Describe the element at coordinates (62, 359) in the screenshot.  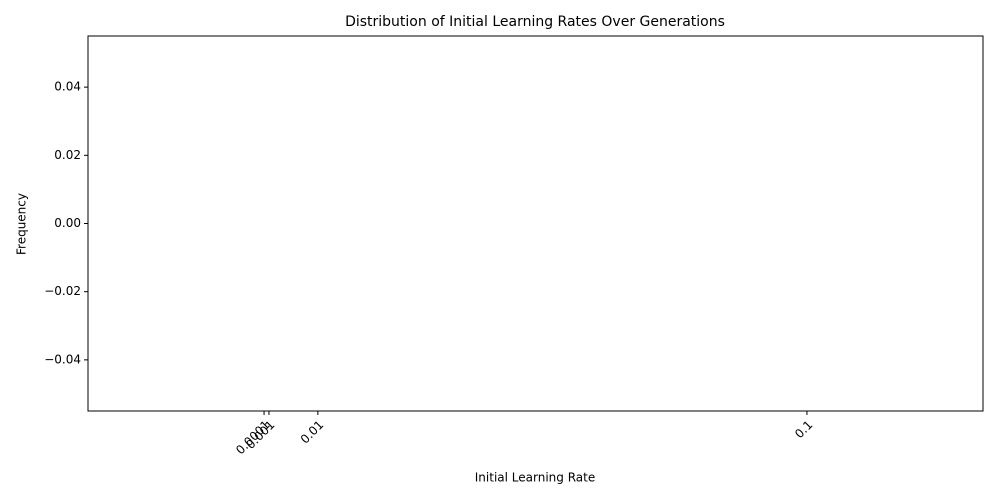
I see `y-tick-label: −0.04` at that location.